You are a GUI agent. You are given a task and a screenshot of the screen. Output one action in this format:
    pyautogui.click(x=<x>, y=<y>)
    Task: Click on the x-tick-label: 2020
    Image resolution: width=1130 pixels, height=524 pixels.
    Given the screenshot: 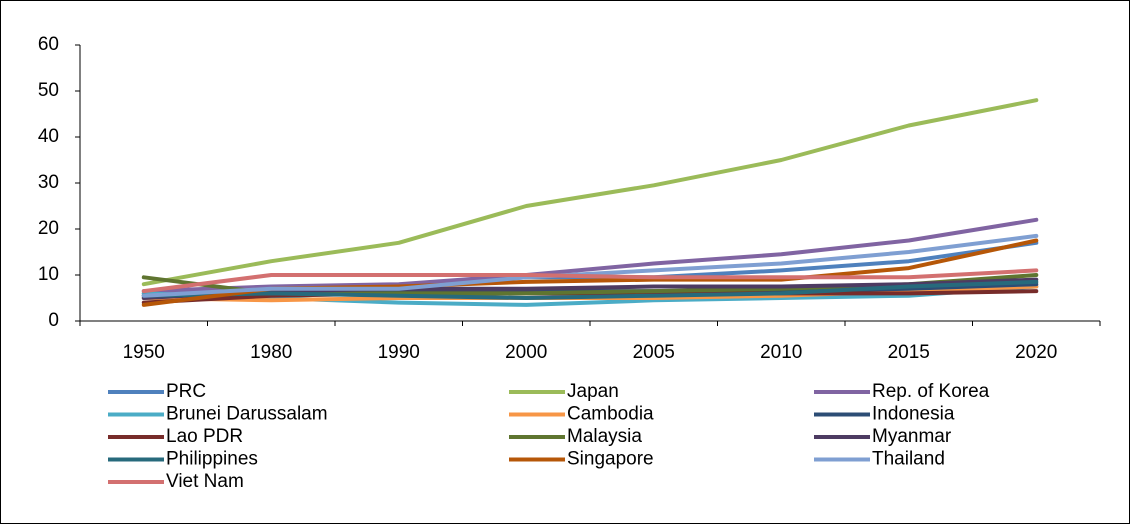 What is the action you would take?
    pyautogui.click(x=1036, y=352)
    